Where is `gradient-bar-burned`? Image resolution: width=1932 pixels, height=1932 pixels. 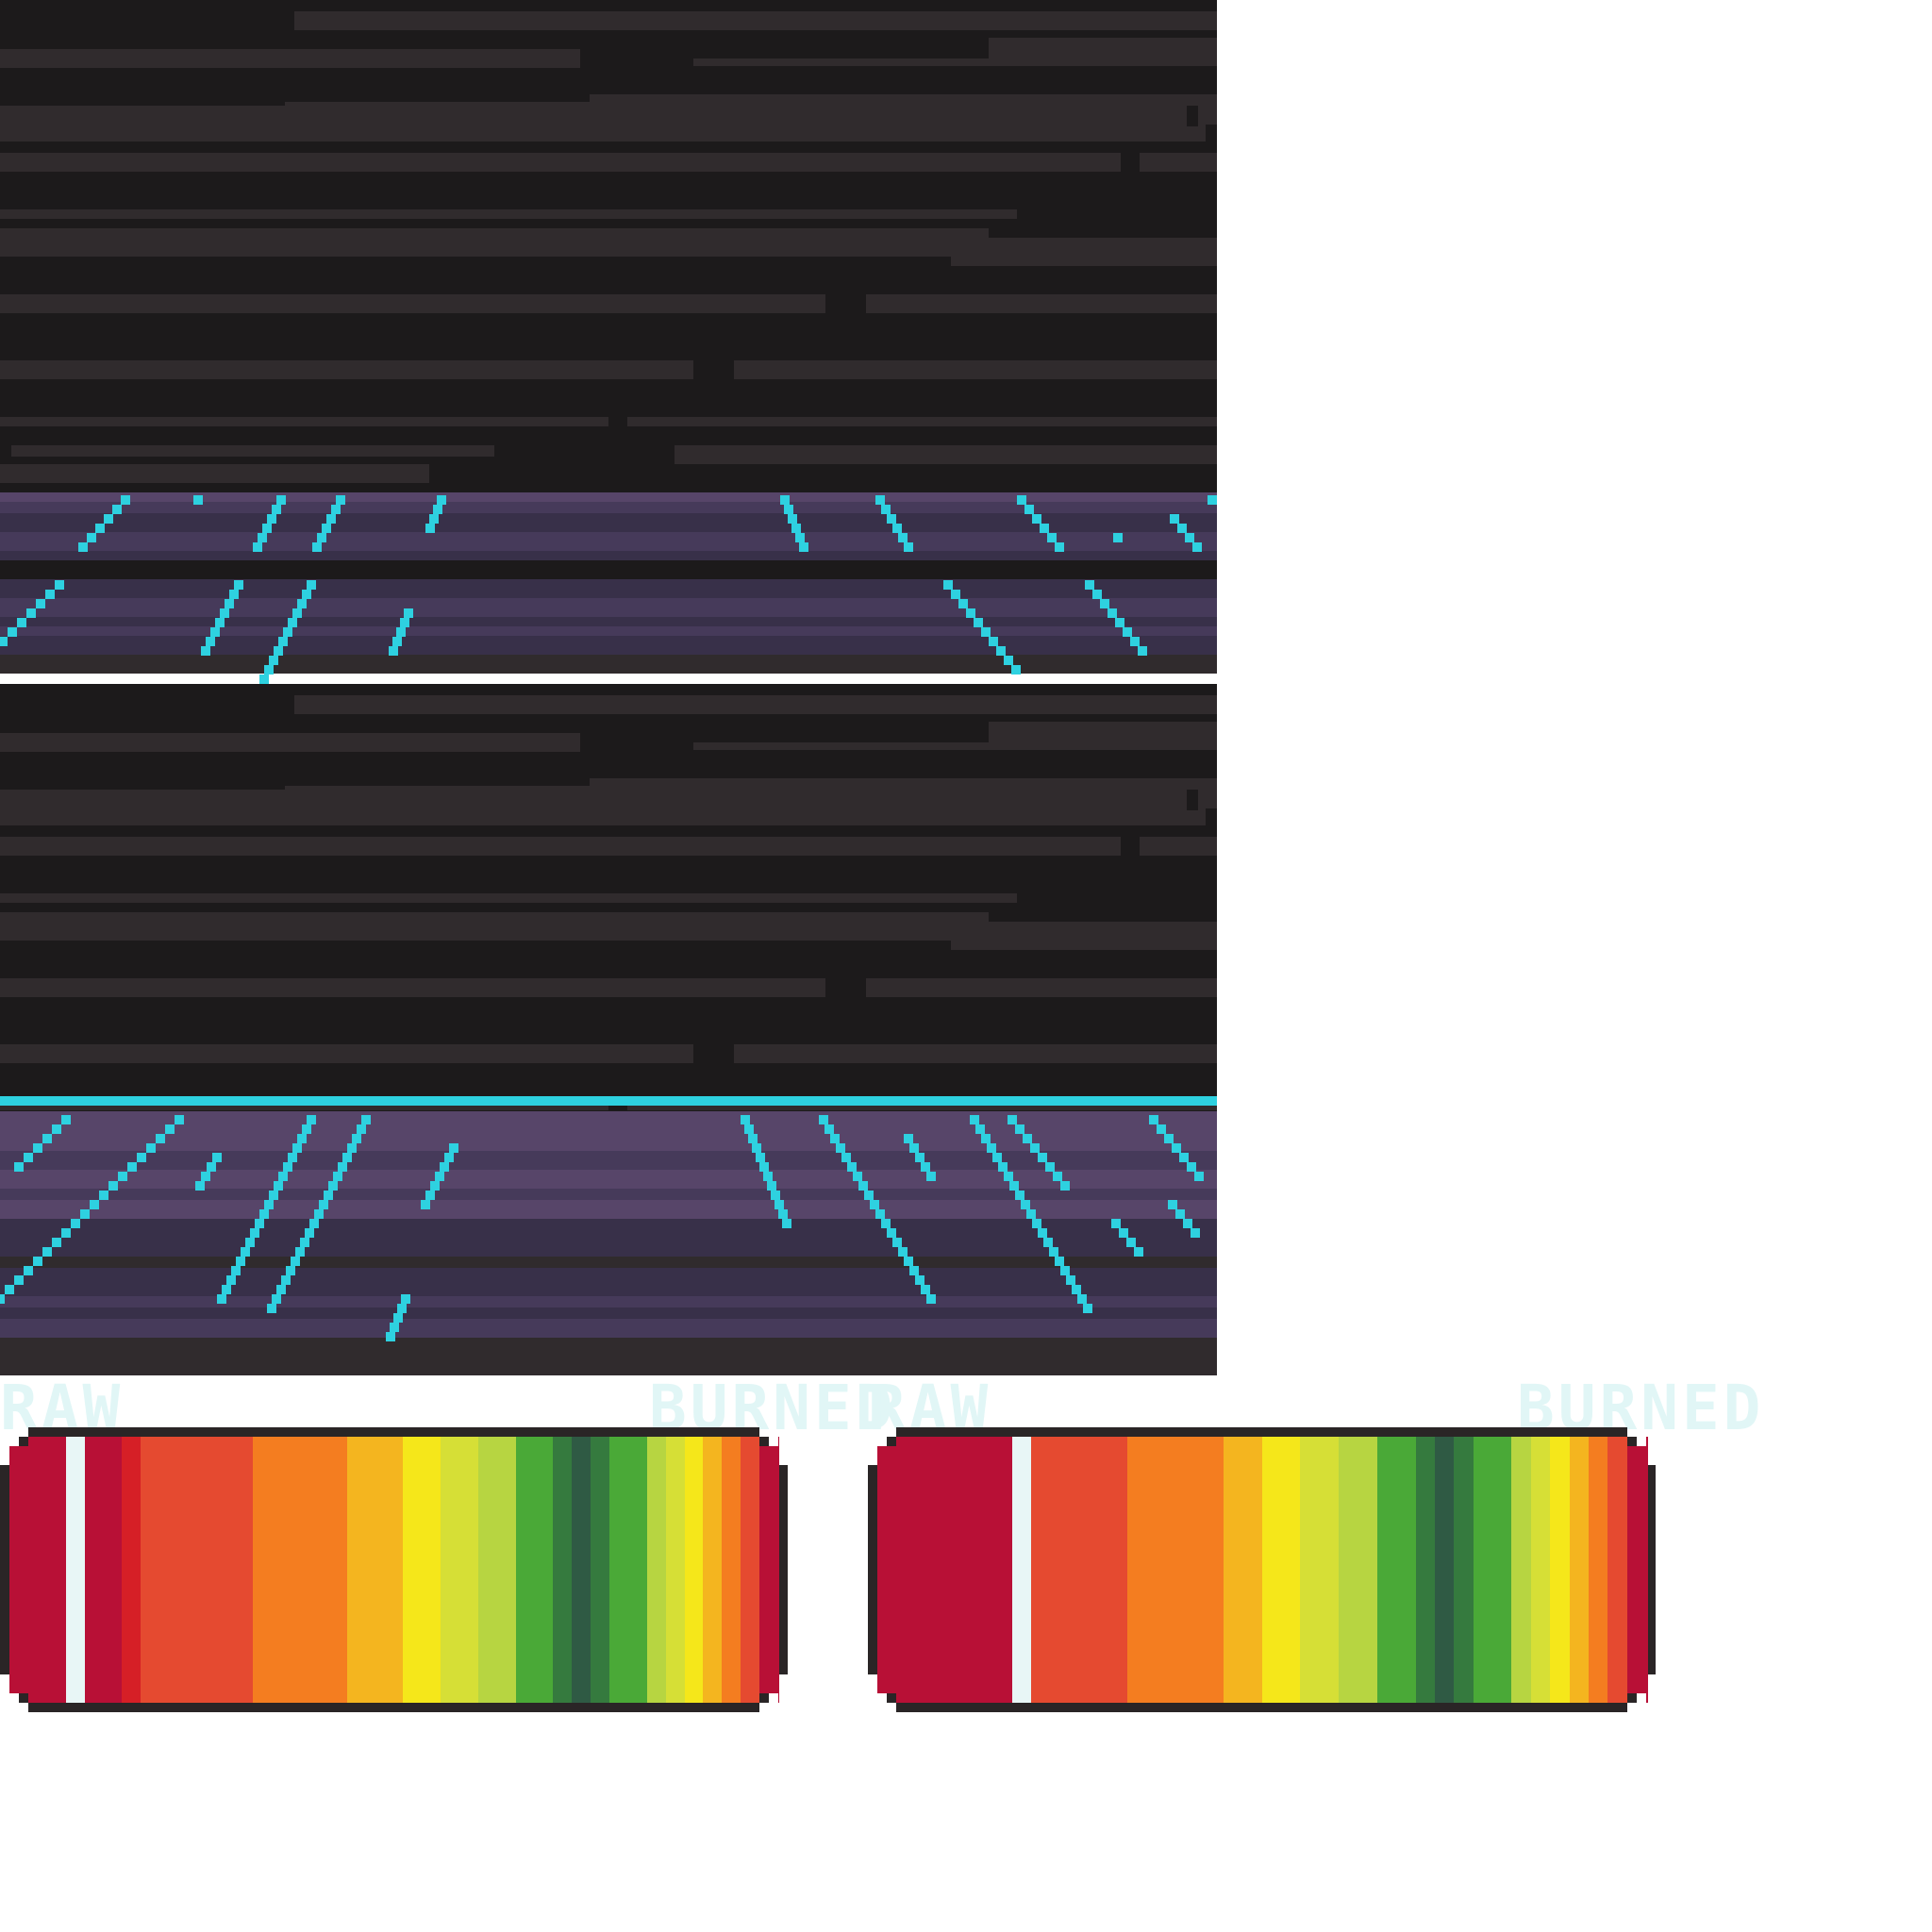
gradient-bar-burned is located at coordinates (1262, 1569).